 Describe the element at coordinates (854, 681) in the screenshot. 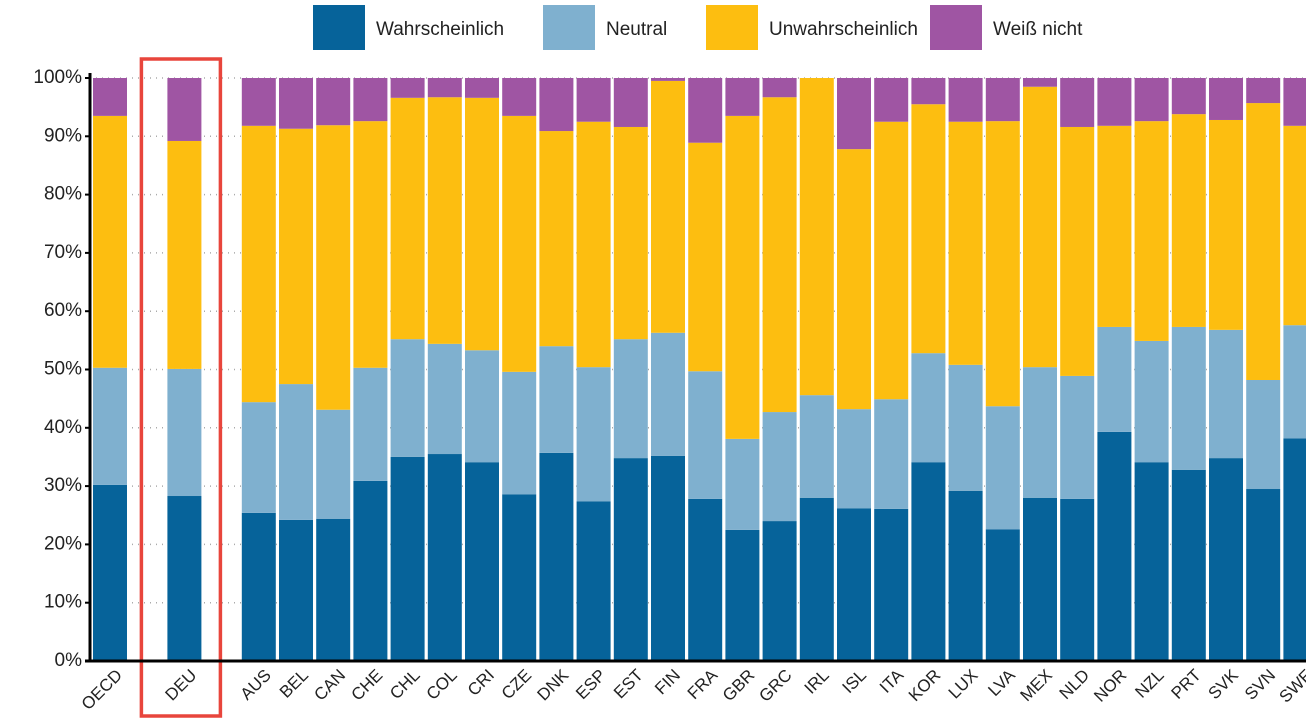

I see `x-tick-label: ISL` at that location.